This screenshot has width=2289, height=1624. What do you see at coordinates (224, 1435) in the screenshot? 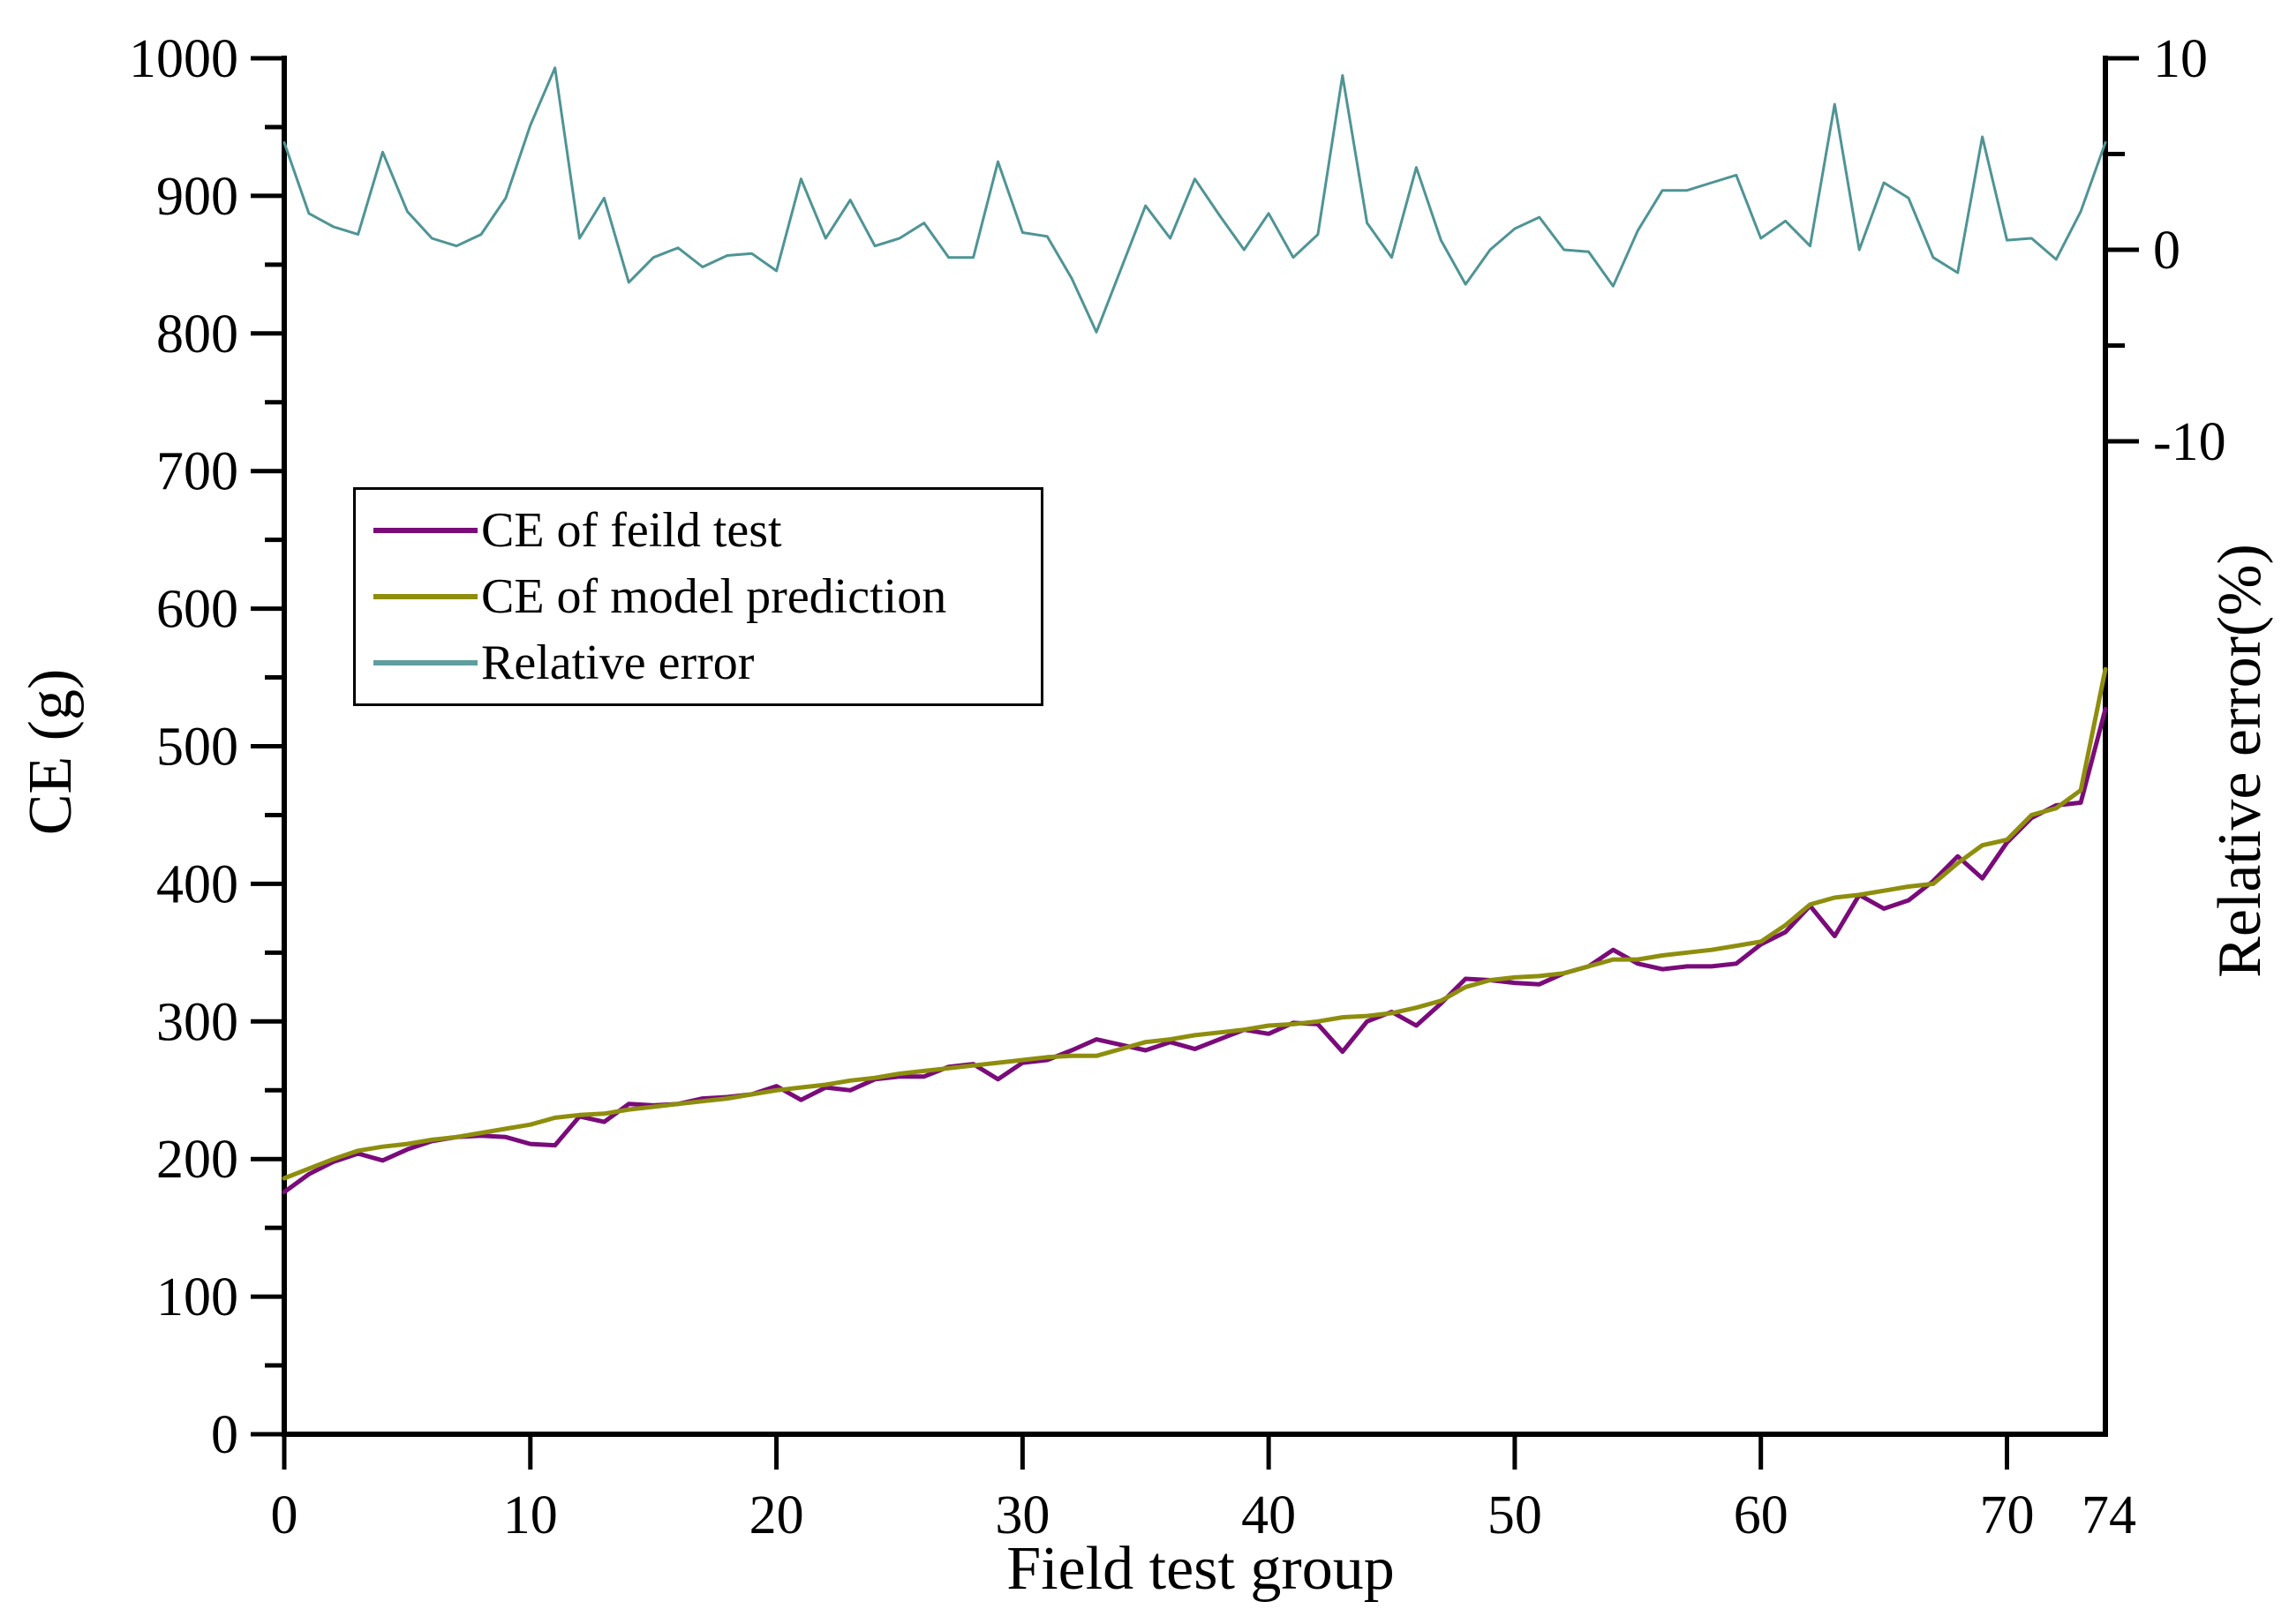
I see `left-axis-tick-label: 0` at bounding box center [224, 1435].